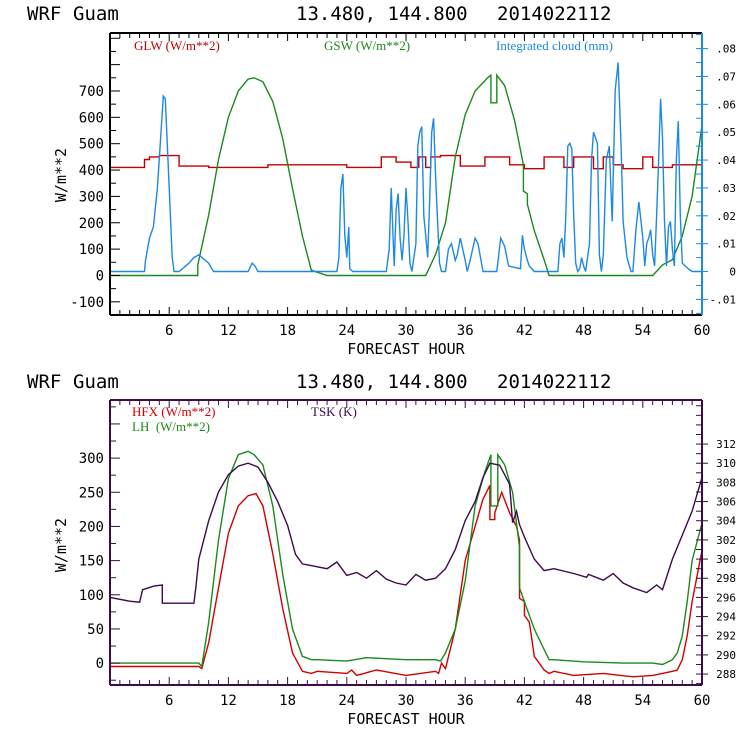 This screenshot has width=740, height=740. I want to click on bottom-y-axis-label: W/m**2, so click(61, 545).